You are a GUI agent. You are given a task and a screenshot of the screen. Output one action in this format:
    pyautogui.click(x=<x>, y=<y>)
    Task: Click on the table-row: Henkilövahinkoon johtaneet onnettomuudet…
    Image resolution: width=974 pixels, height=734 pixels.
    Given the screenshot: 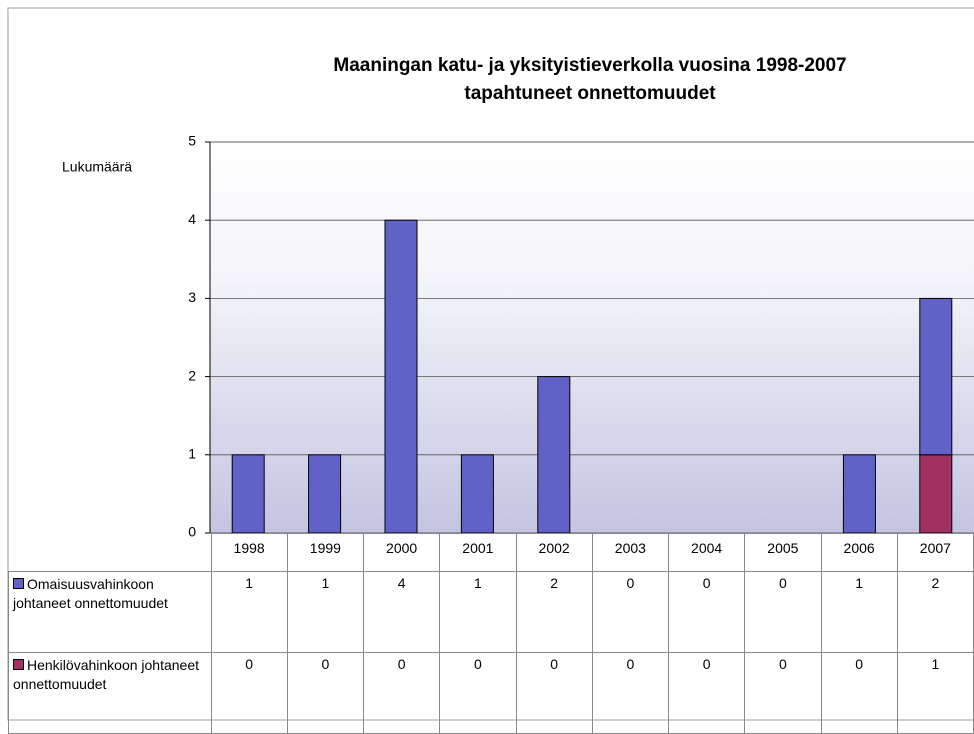 What is the action you would take?
    pyautogui.click(x=491, y=692)
    